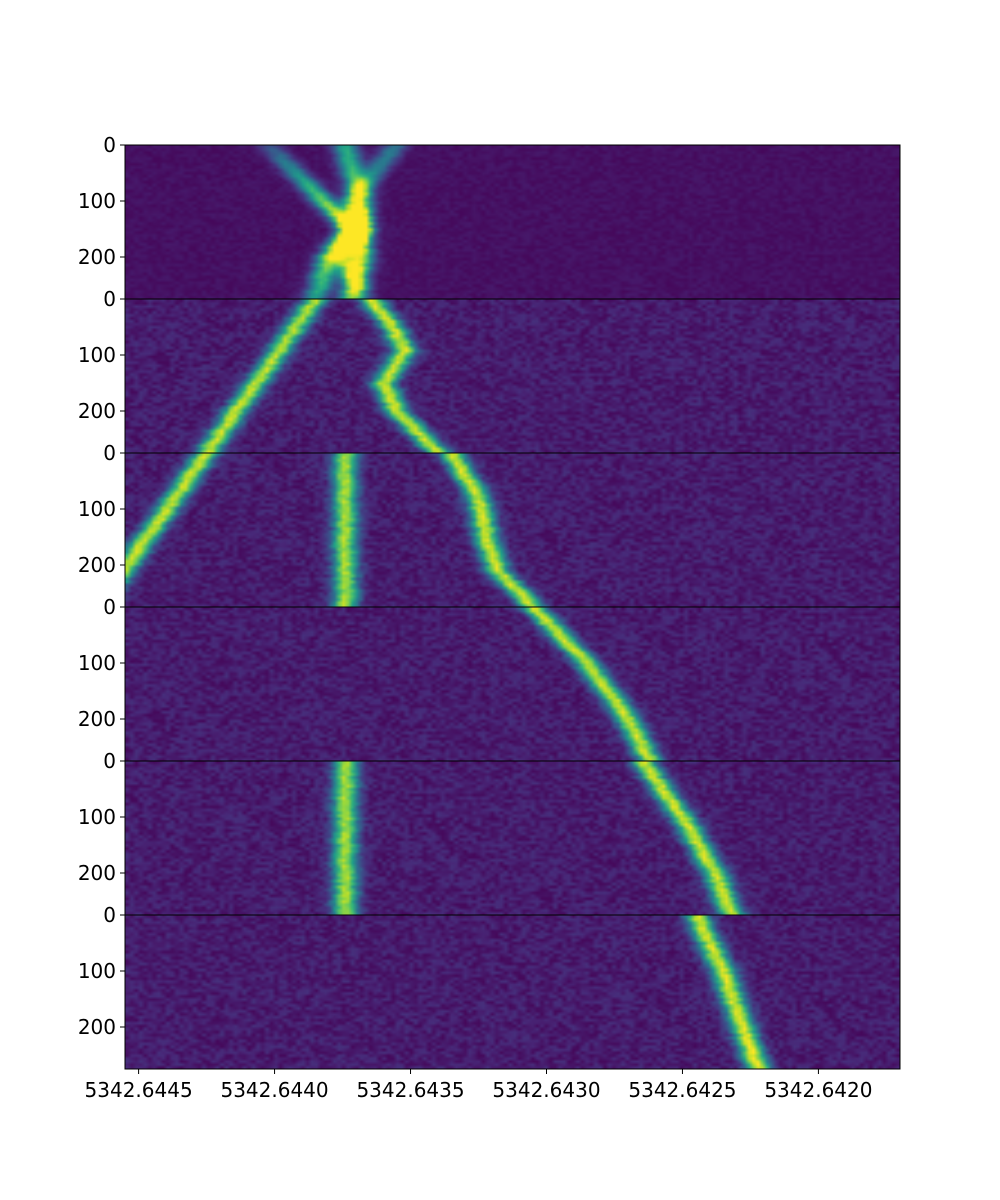 The image size is (1000, 1200). I want to click on x-tick-label: 5342.6445, so click(139, 1090).